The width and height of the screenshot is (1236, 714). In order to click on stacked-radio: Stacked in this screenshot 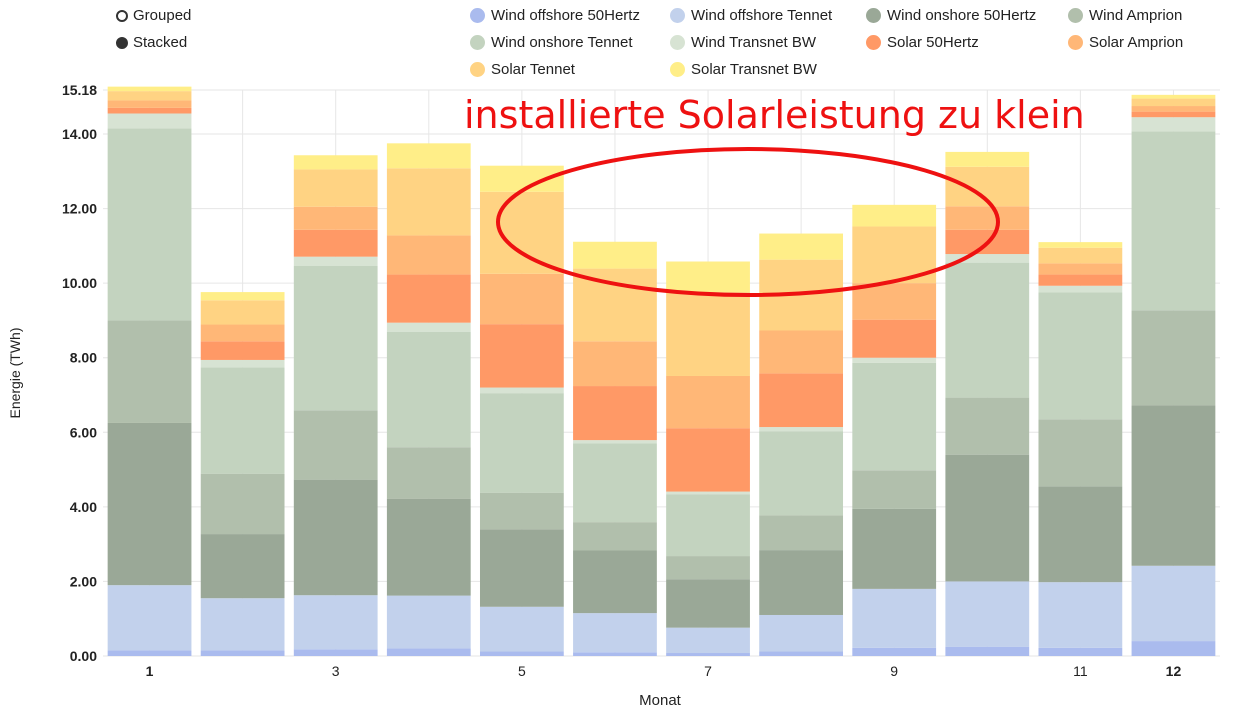, I will do `click(151, 42)`.